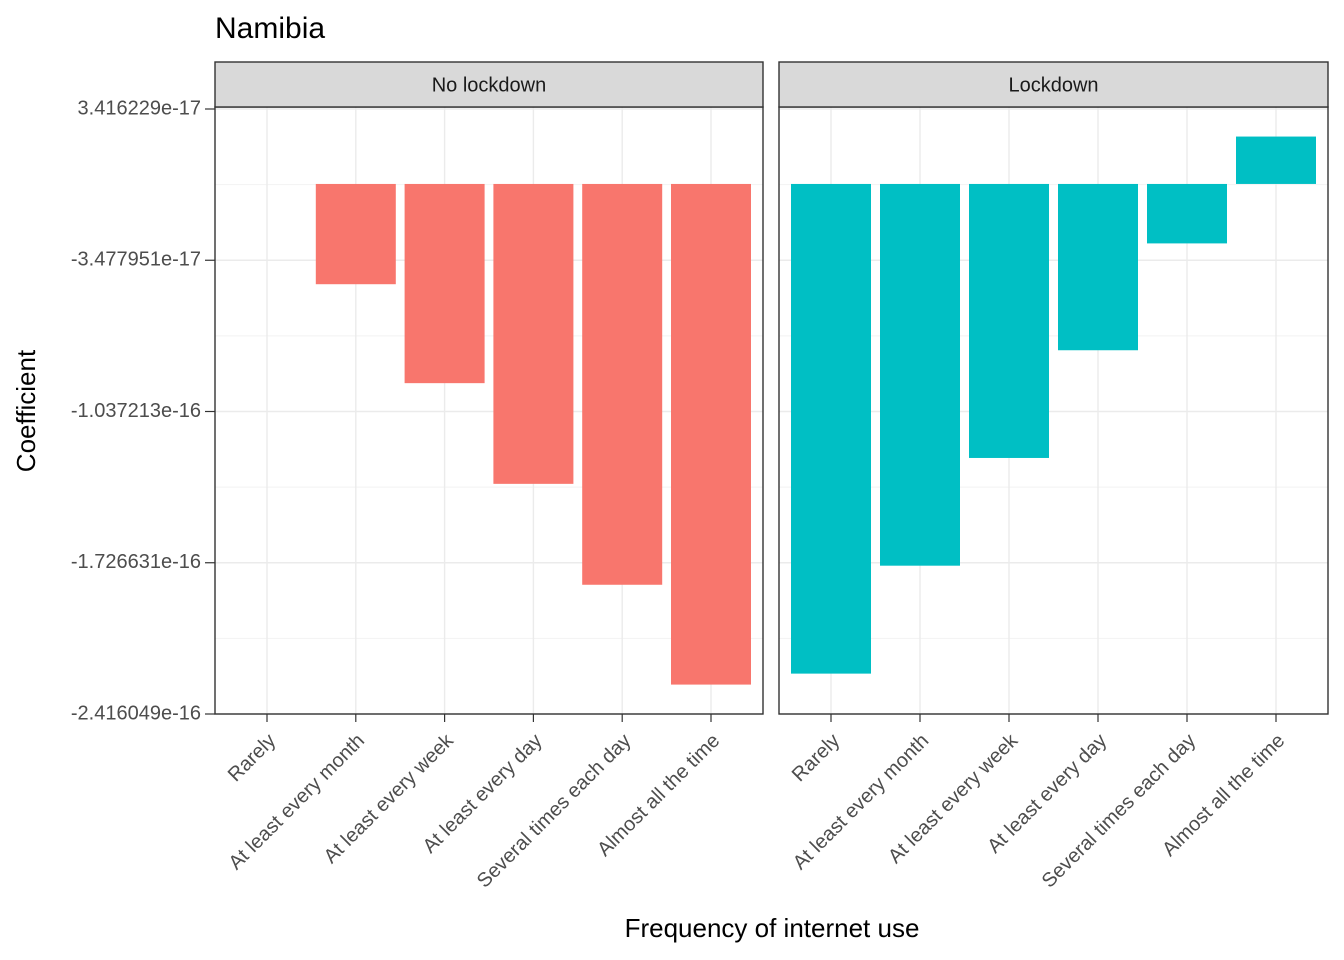  Describe the element at coordinates (136, 713) in the screenshot. I see `y-tick-label: -2.416049e-16` at that location.